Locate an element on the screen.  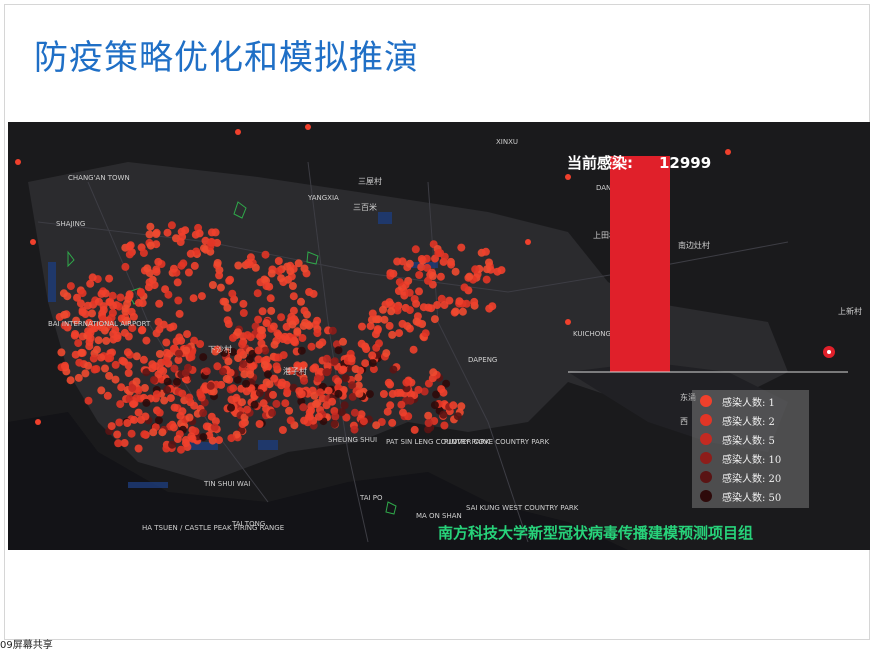
place-label: PLOVER COVE COUNTRY PARK is located at coordinates (497, 442).